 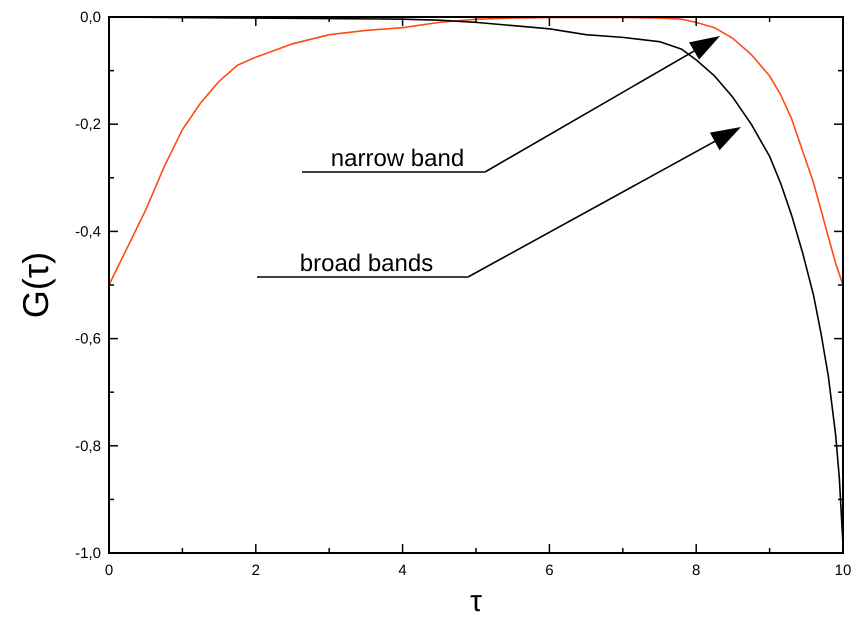 What do you see at coordinates (476, 601) in the screenshot?
I see `x-axis-title: τ` at bounding box center [476, 601].